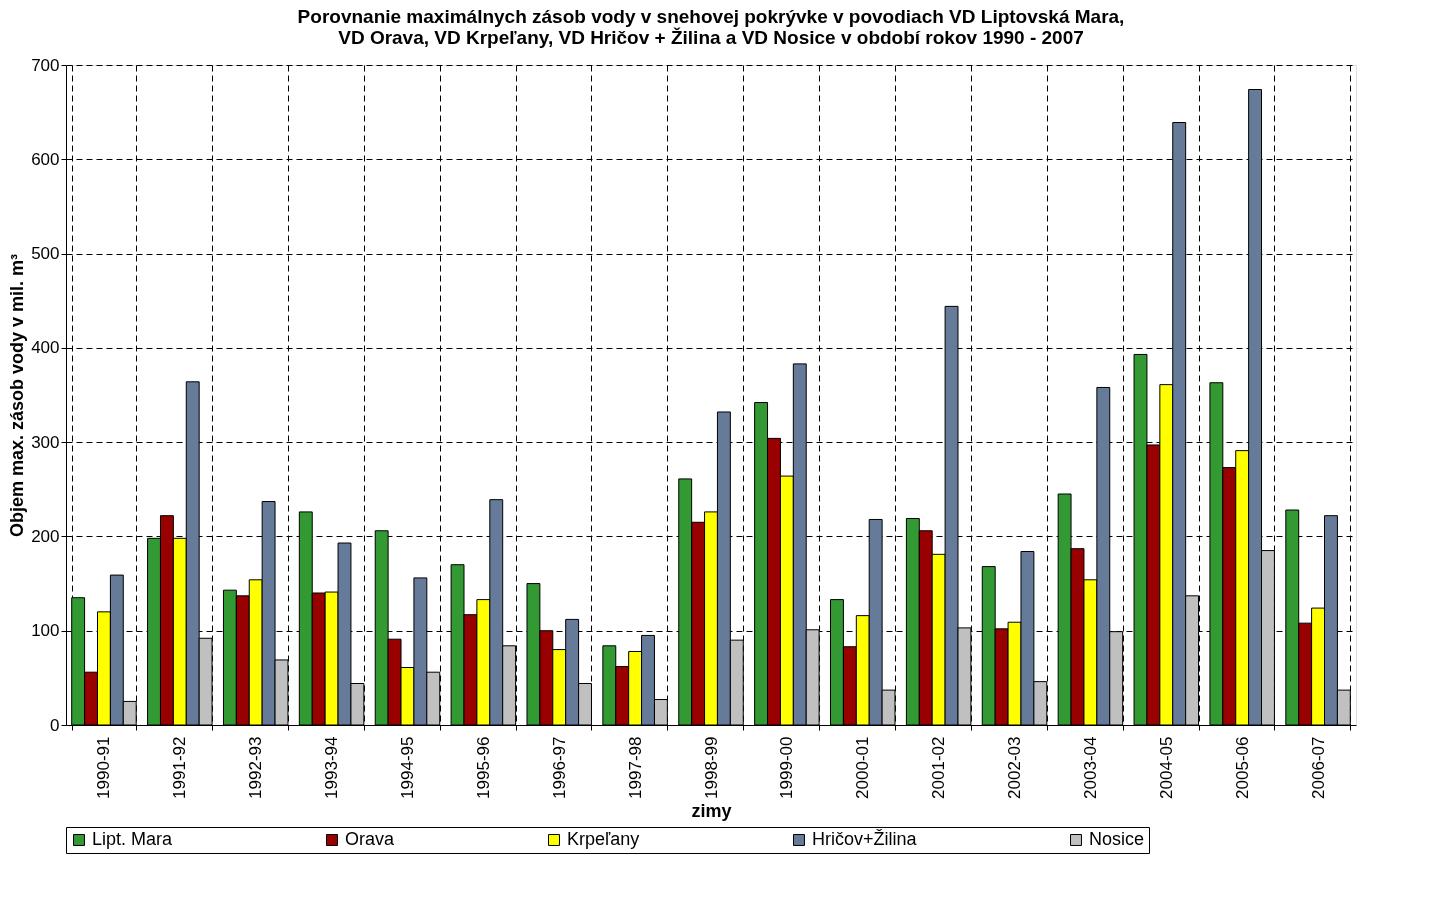 The height and width of the screenshot is (917, 1437). I want to click on y-tick-label: 300, so click(45, 442).